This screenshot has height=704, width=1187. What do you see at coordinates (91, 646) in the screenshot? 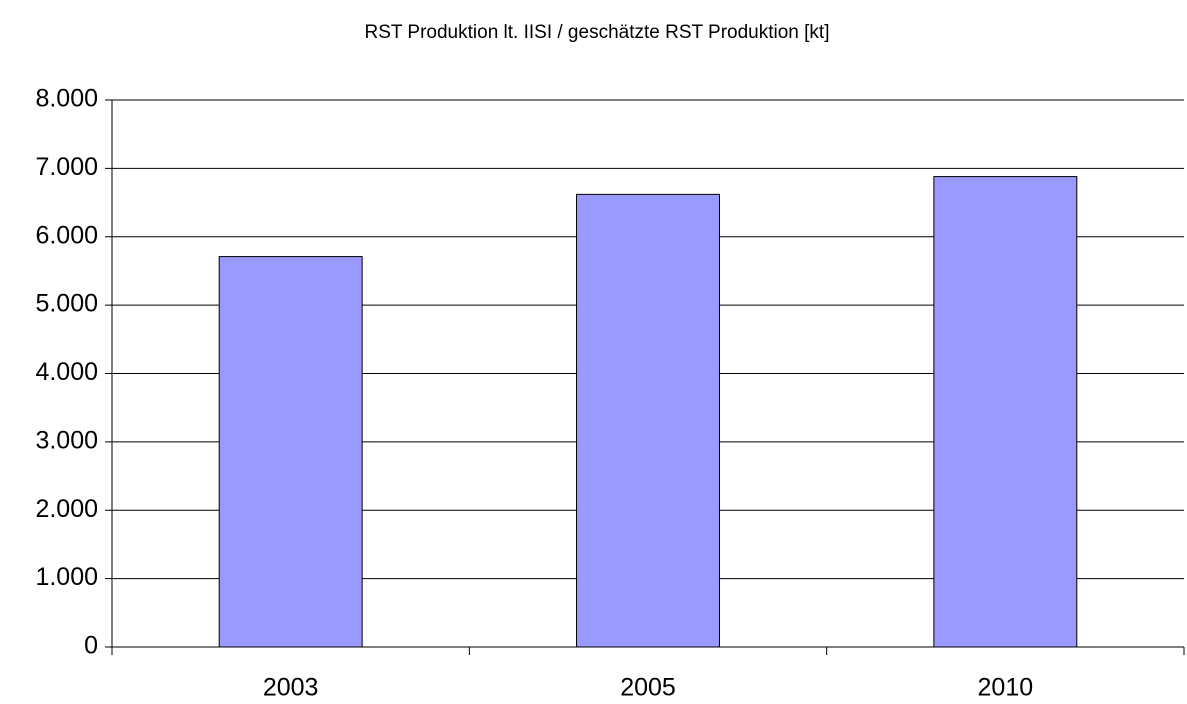
I see `y-tick-label: 0` at bounding box center [91, 646].